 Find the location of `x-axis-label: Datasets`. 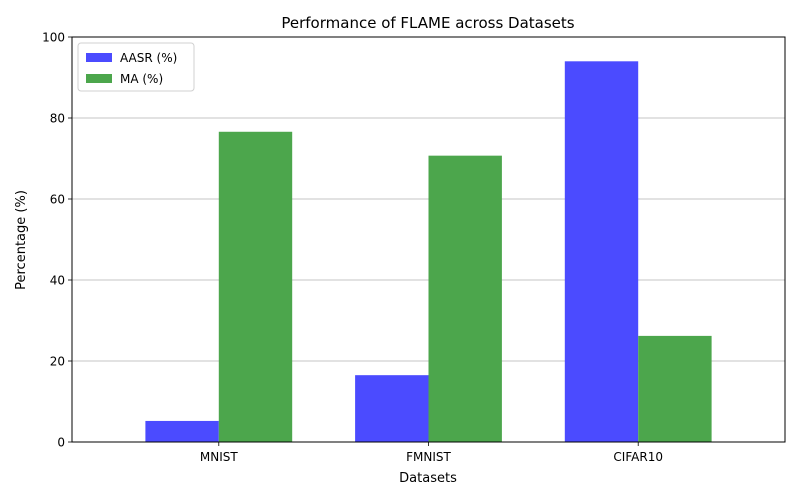

x-axis-label: Datasets is located at coordinates (428, 478).